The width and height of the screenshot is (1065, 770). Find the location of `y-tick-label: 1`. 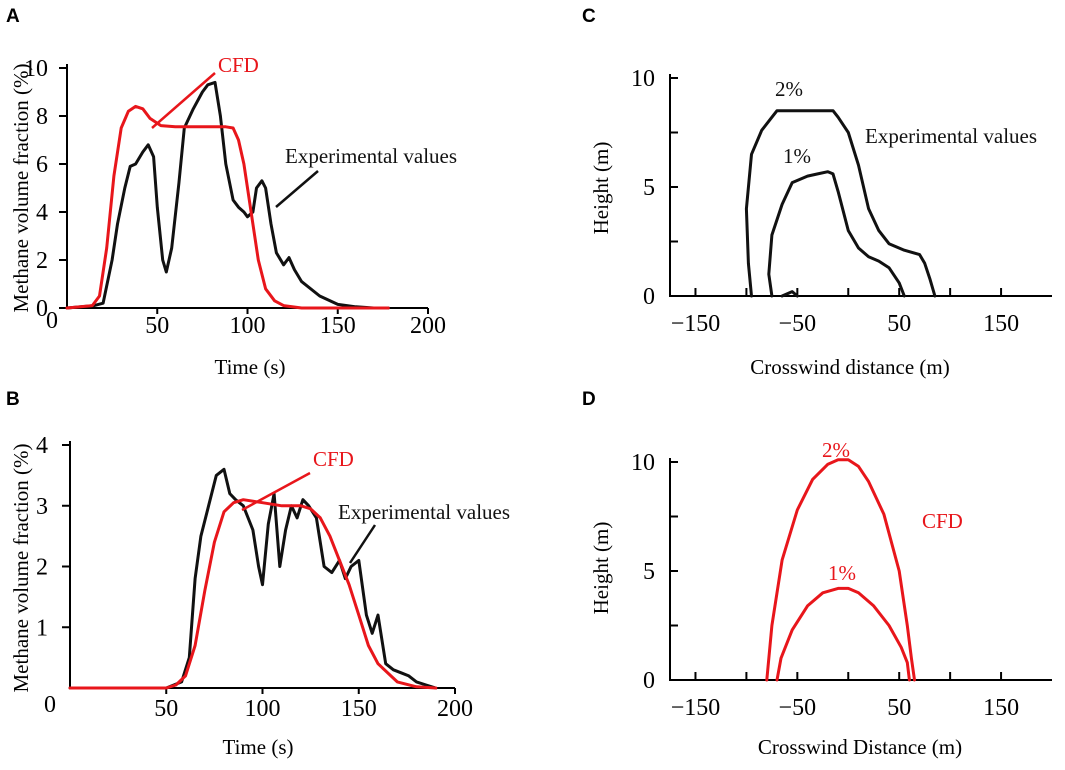

y-tick-label: 1 is located at coordinates (42, 628).